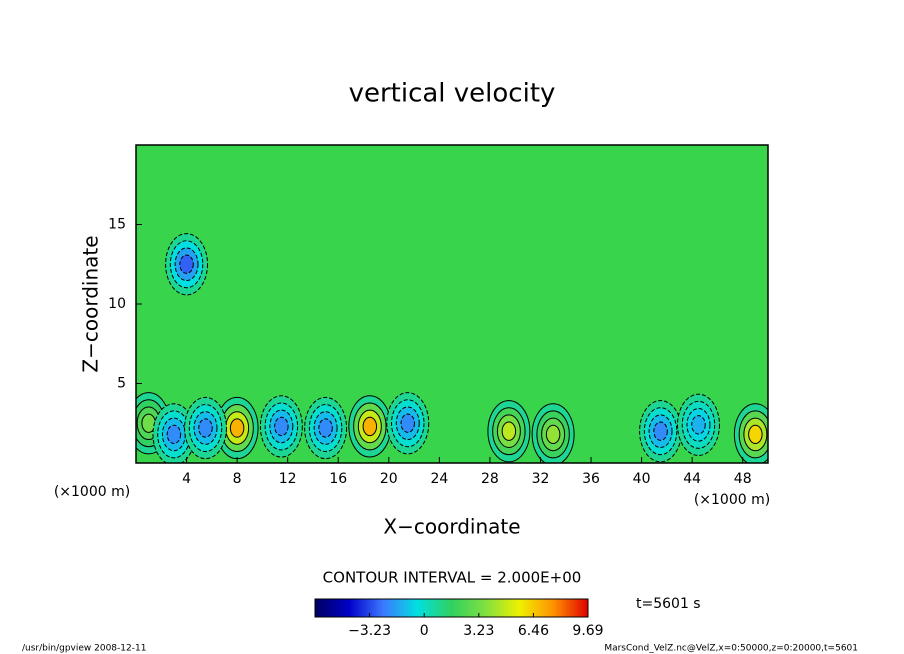  Describe the element at coordinates (91, 303) in the screenshot. I see `y-axis-label: Z−coordinate` at that location.